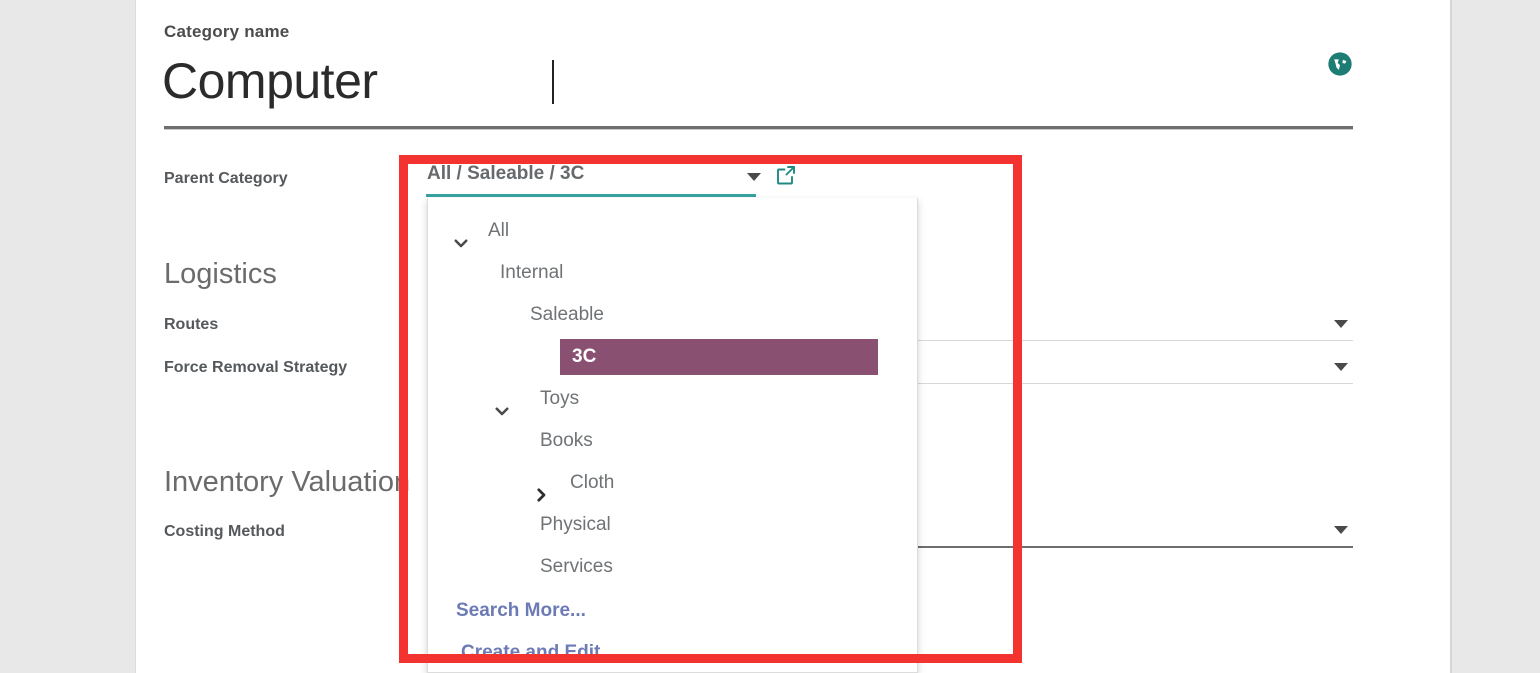 The width and height of the screenshot is (1540, 673). Describe the element at coordinates (1341, 324) in the screenshot. I see `routes-dropdown-caret-icon` at that location.